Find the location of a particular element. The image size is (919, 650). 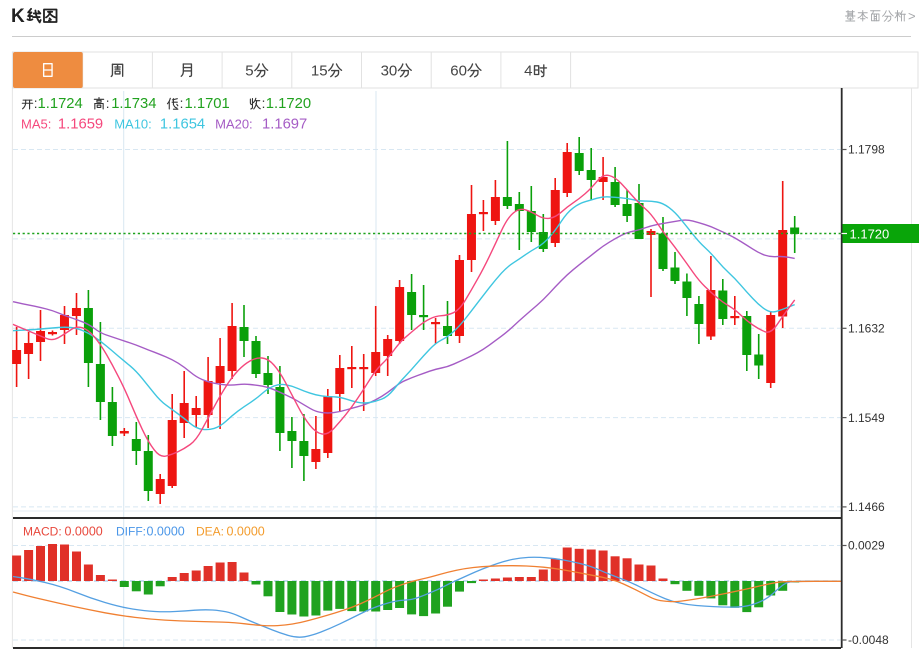

svg-text: DIFF: is located at coordinates (131, 532).